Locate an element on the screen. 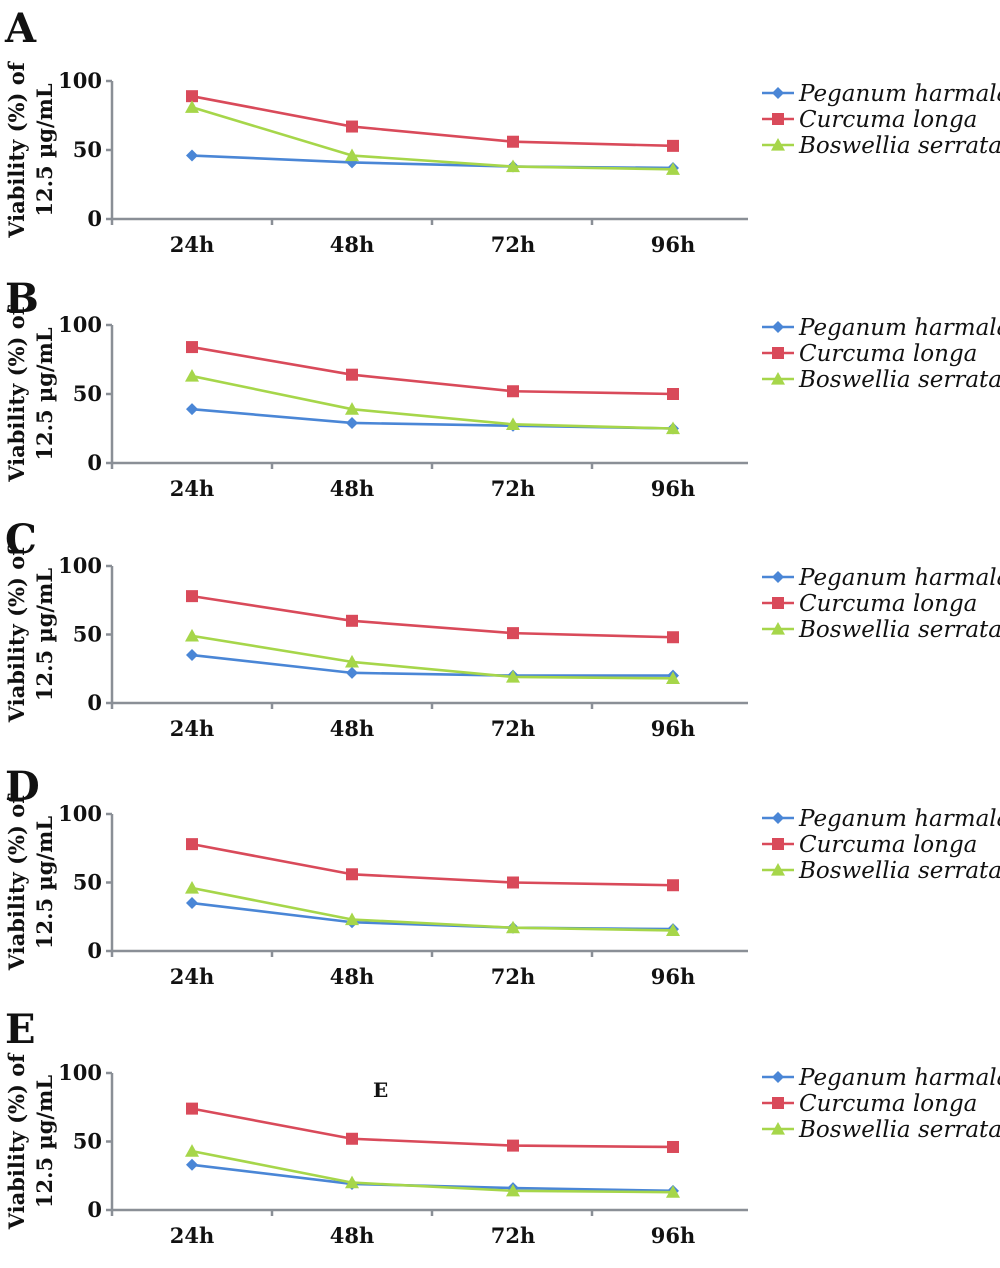 Image resolution: width=1000 pixels, height=1268 pixels. plot-annotation: E is located at coordinates (380, 1090).